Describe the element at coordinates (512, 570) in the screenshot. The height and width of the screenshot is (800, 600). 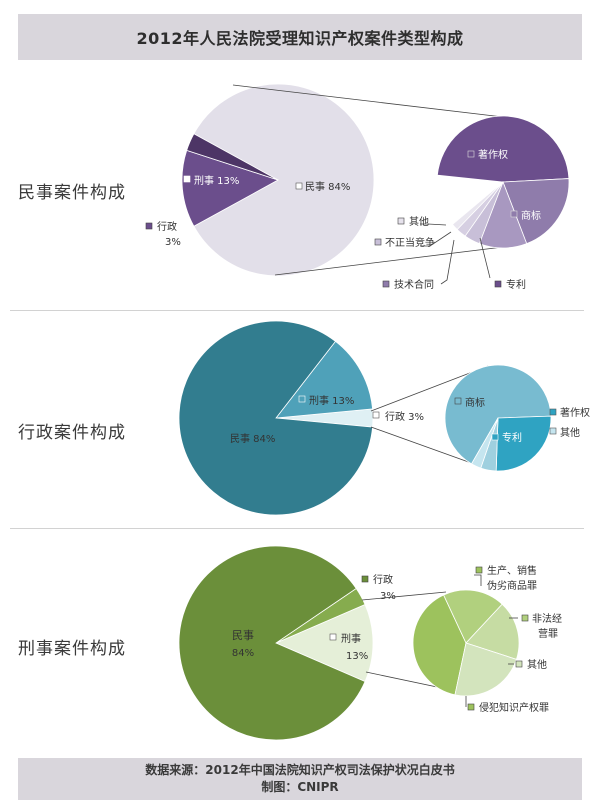
I see `detail-label: 生产、销售` at that location.